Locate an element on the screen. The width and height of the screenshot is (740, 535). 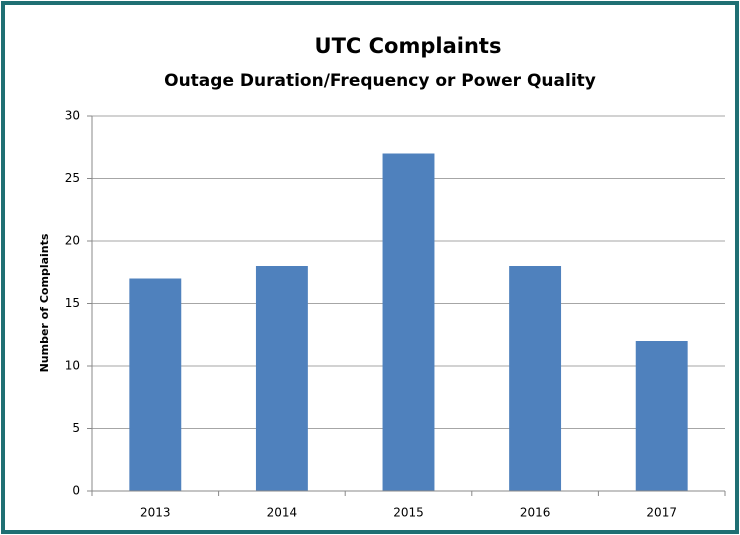
y-tick-label: 20 is located at coordinates (72, 241).